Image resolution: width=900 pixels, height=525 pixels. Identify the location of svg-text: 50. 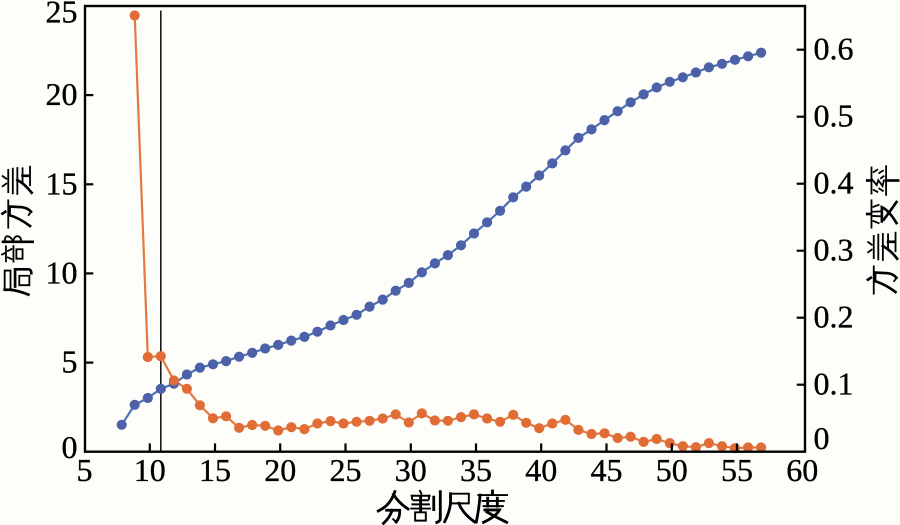
(672, 470).